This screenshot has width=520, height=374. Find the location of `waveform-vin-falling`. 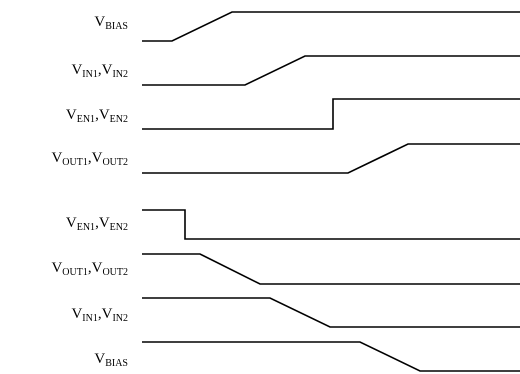

waveform-vin-falling is located at coordinates (331, 312).